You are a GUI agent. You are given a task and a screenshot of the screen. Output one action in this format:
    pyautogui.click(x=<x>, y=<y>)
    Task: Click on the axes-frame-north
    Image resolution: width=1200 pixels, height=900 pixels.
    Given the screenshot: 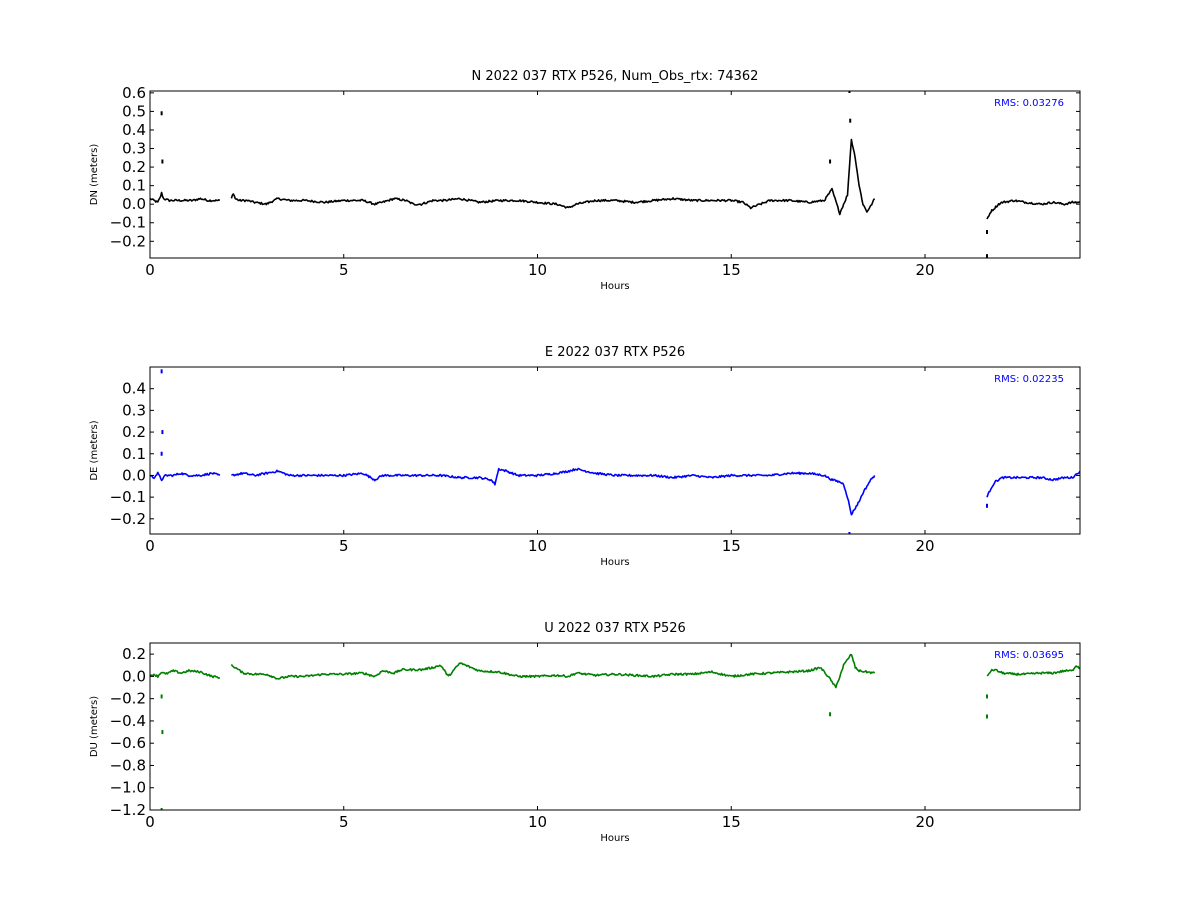 What is the action you would take?
    pyautogui.click(x=615, y=174)
    